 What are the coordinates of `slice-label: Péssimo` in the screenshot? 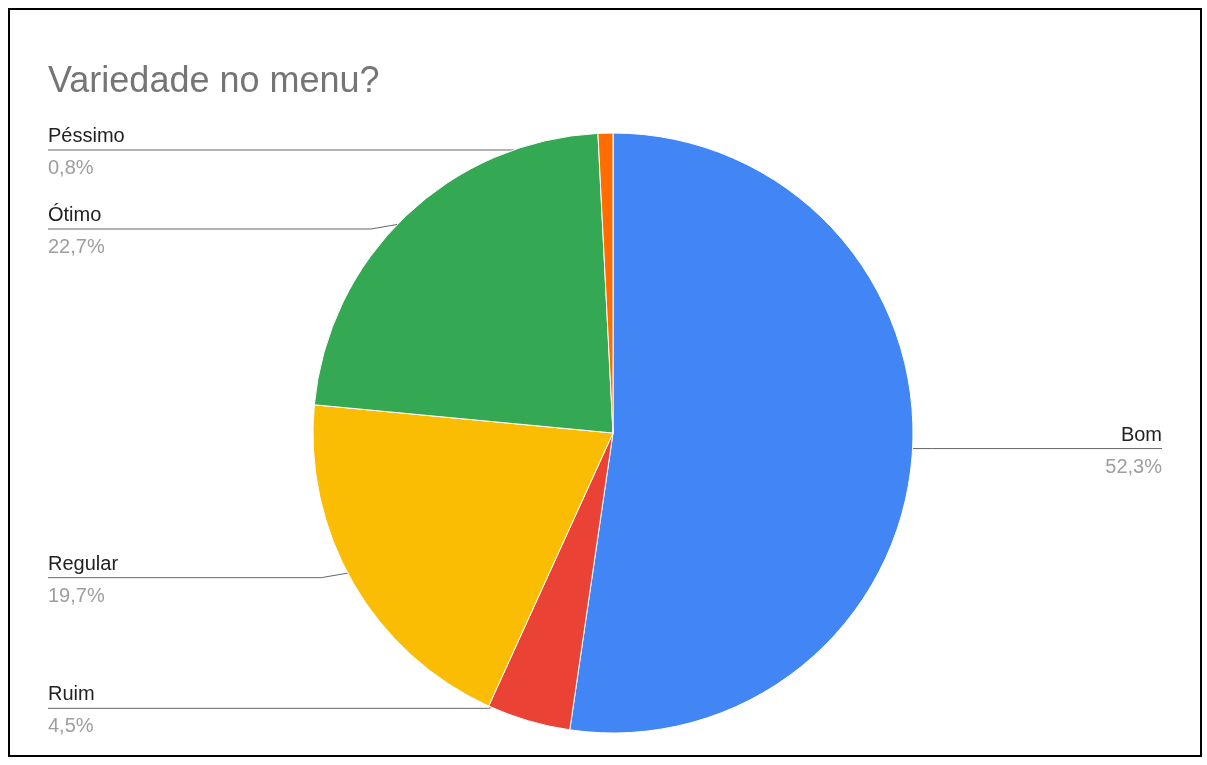 It's located at (86, 135).